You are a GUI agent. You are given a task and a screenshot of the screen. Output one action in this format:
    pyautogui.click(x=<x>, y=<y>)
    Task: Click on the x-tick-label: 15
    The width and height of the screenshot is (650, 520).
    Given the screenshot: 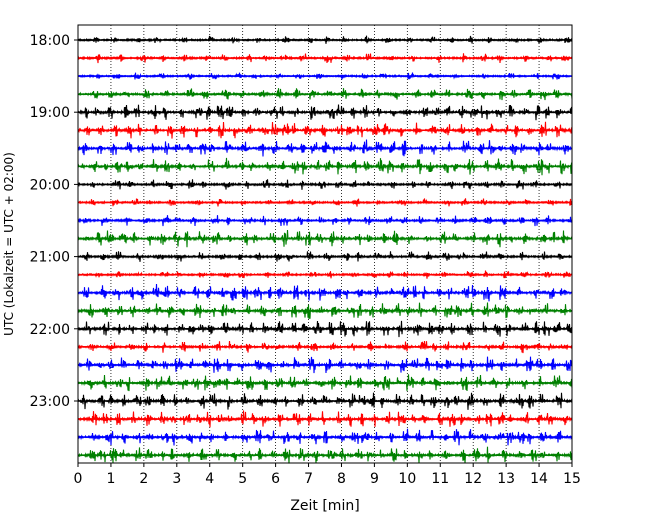 What is the action you would take?
    pyautogui.click(x=572, y=479)
    